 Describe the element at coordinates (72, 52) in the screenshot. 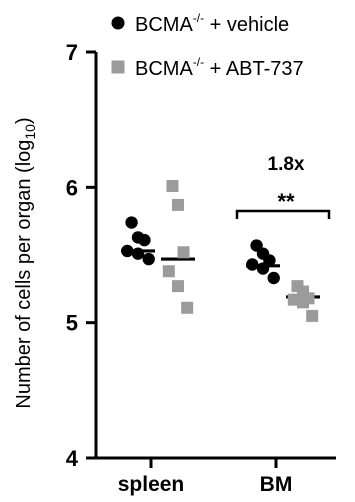

I see `y-tick-label: 7` at that location.